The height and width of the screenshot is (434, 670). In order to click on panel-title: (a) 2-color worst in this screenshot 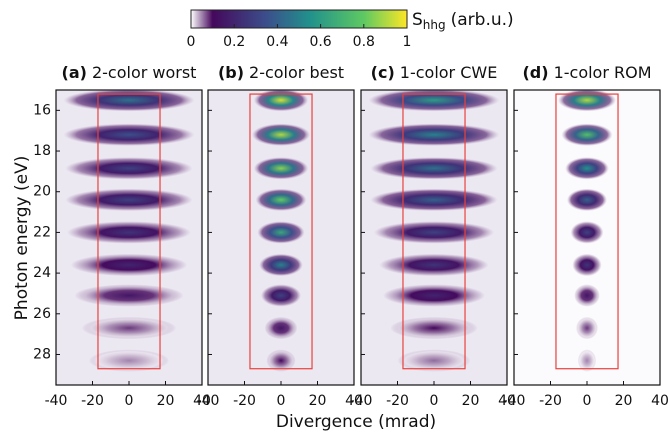, I will do `click(129, 72)`.